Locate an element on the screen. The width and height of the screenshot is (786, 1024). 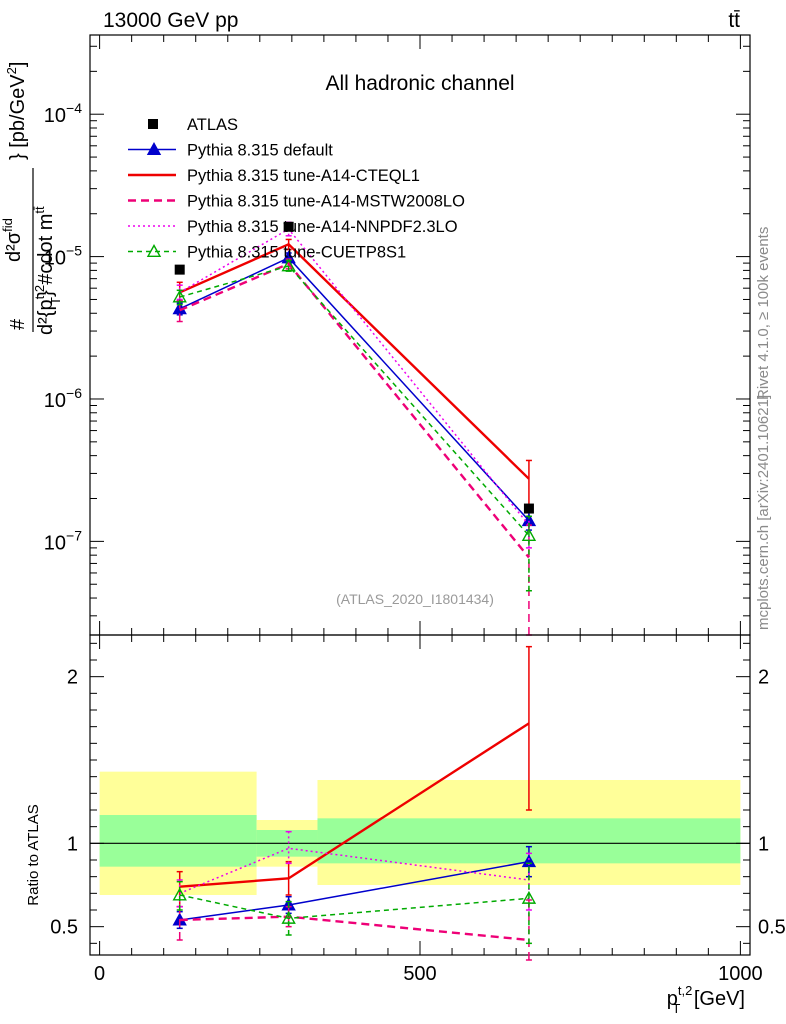
ratio-y-axis-label: Ratio to ATLAS is located at coordinates (33, 854).